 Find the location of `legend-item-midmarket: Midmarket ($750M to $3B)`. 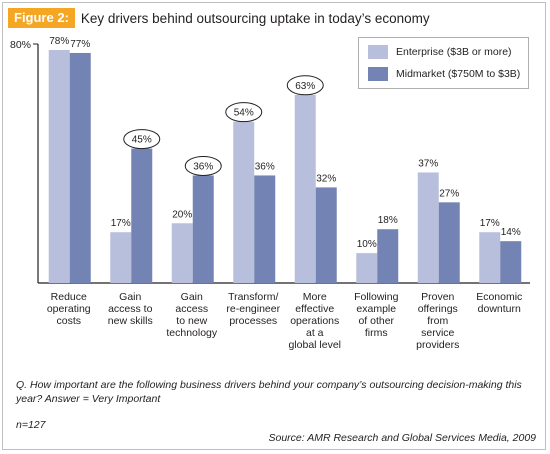

legend-item-midmarket: Midmarket ($750M to $3B) is located at coordinates (444, 74).